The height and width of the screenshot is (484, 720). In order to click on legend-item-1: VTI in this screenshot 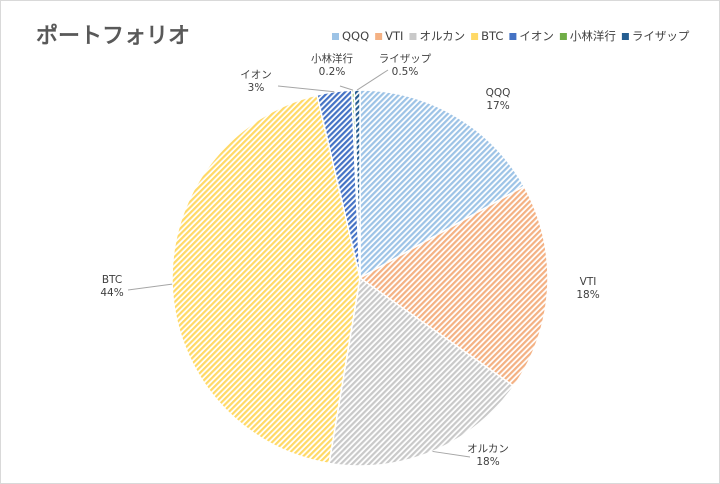, I will do `click(389, 36)`.